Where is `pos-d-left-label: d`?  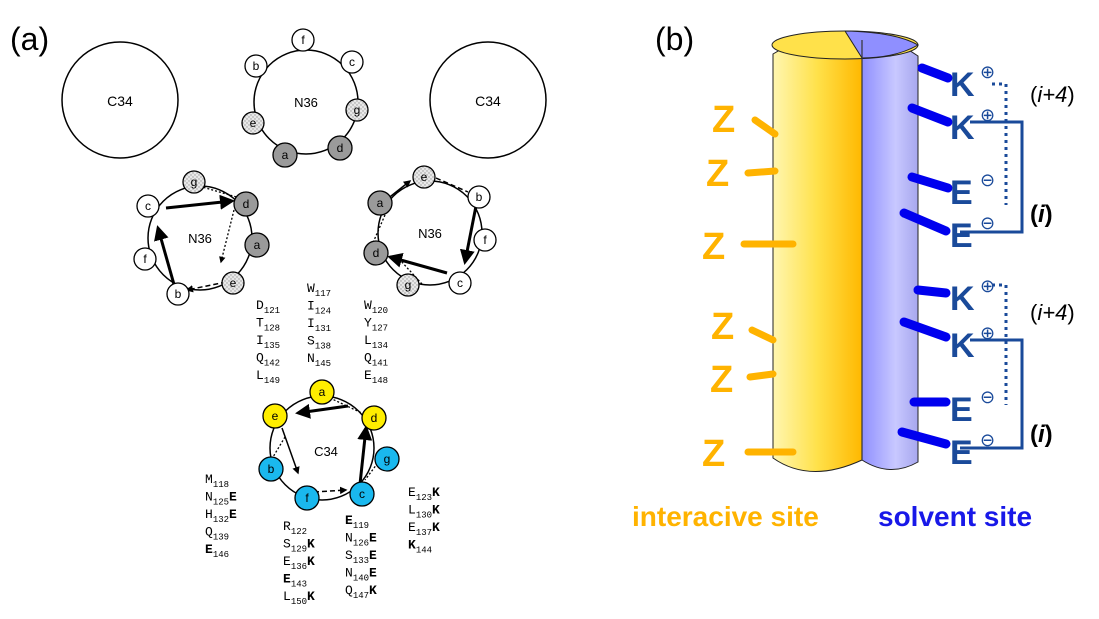 pos-d-left-label: d is located at coordinates (246, 204).